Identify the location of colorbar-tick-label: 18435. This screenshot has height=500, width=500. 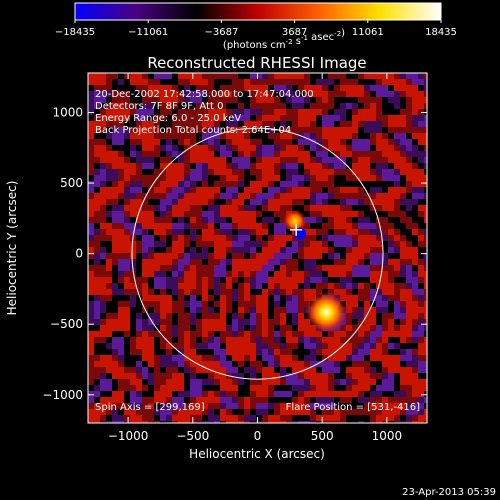
(441, 32).